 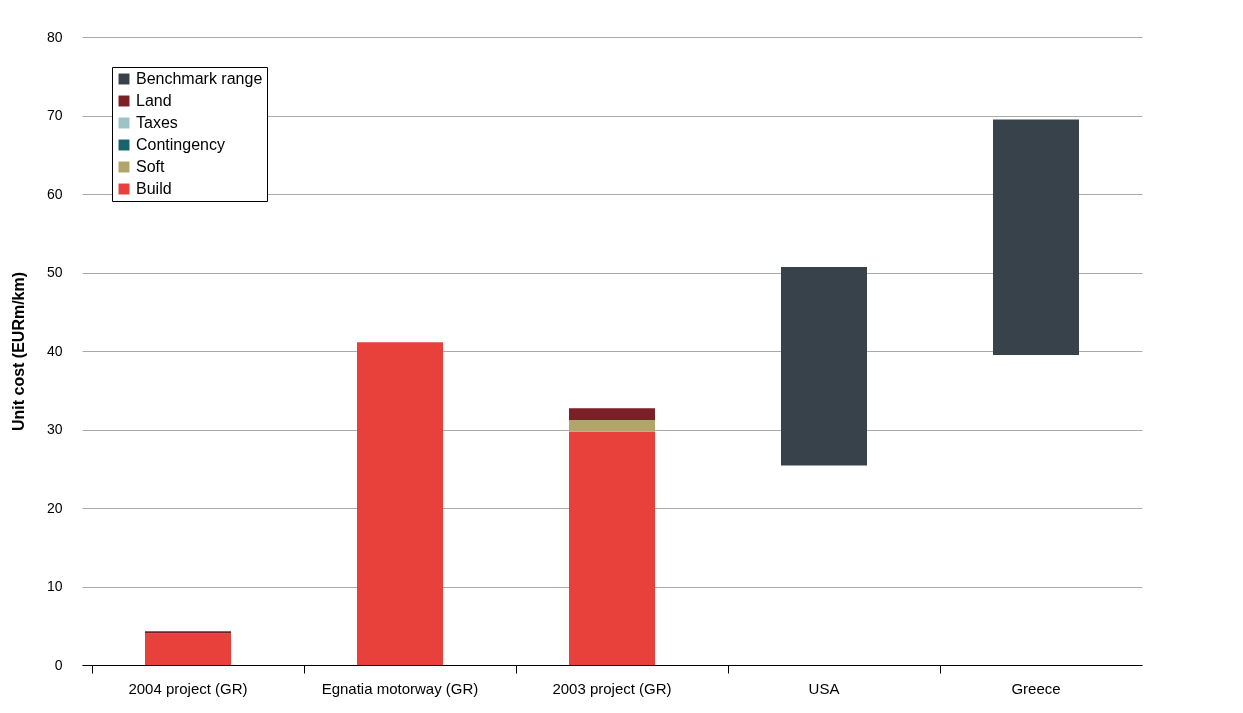 I want to click on y-tick-label: 70, so click(x=54, y=115).